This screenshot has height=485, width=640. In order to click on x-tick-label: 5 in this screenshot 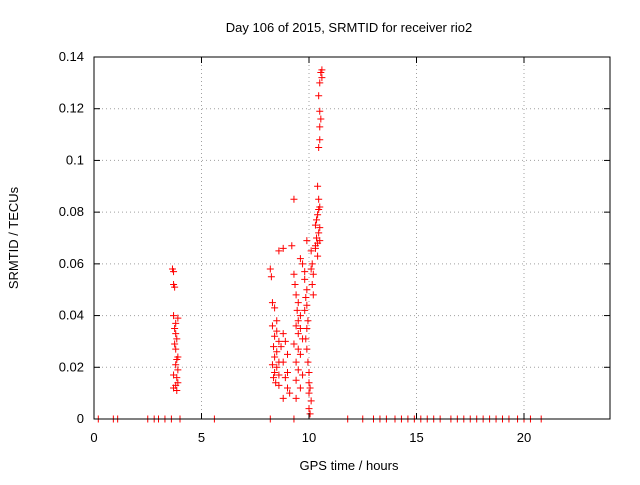, I will do `click(201, 437)`.